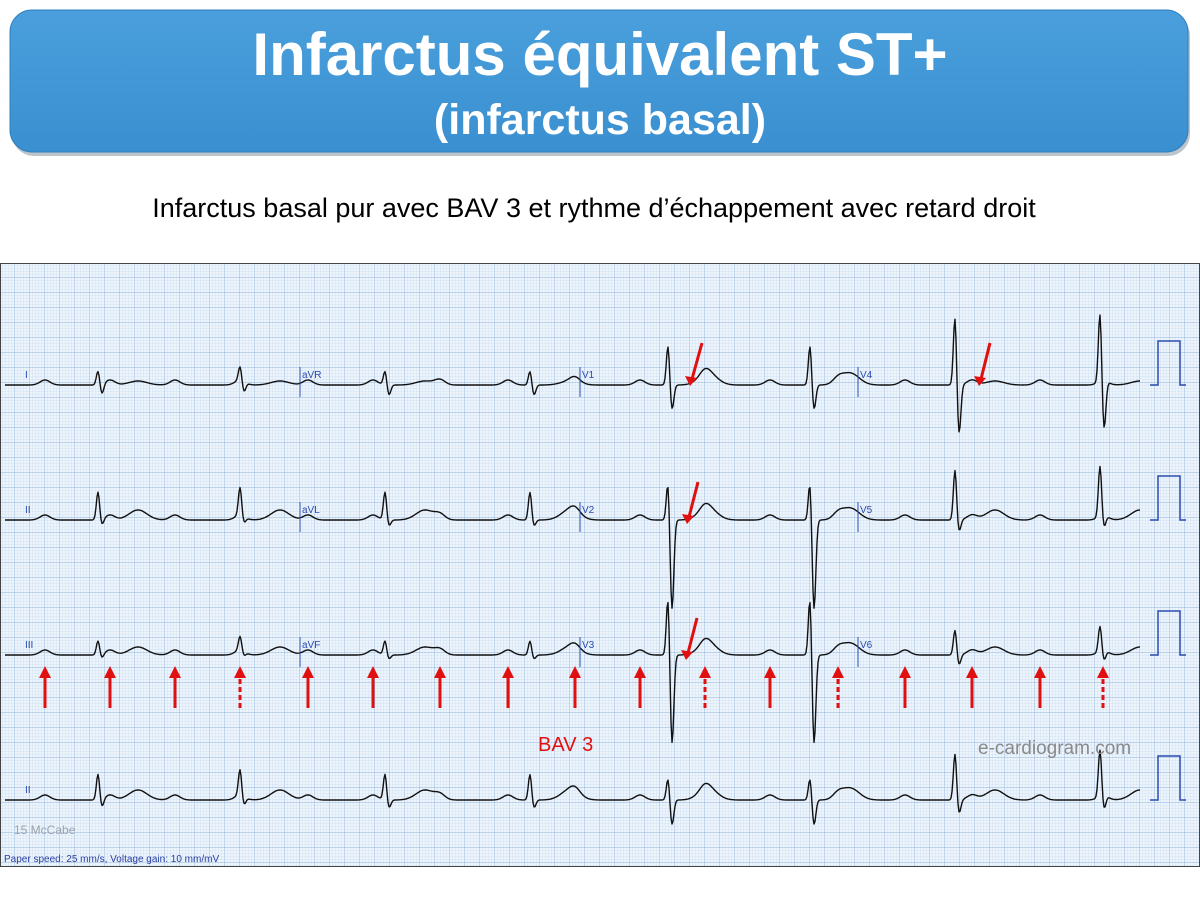 This screenshot has height=900, width=1200. I want to click on watermark: e-cardiogram.com, so click(1054, 748).